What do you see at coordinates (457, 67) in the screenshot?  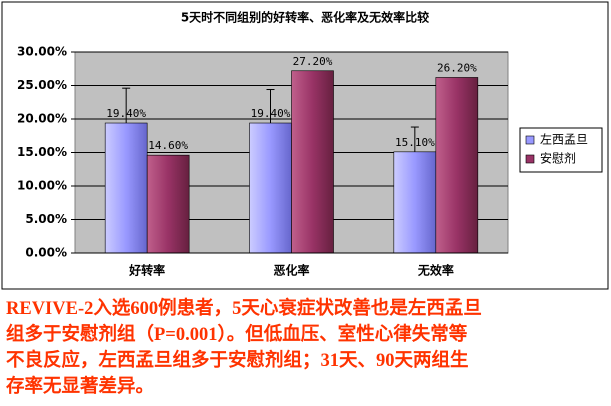 I see `value-label: 26.20%` at bounding box center [457, 67].